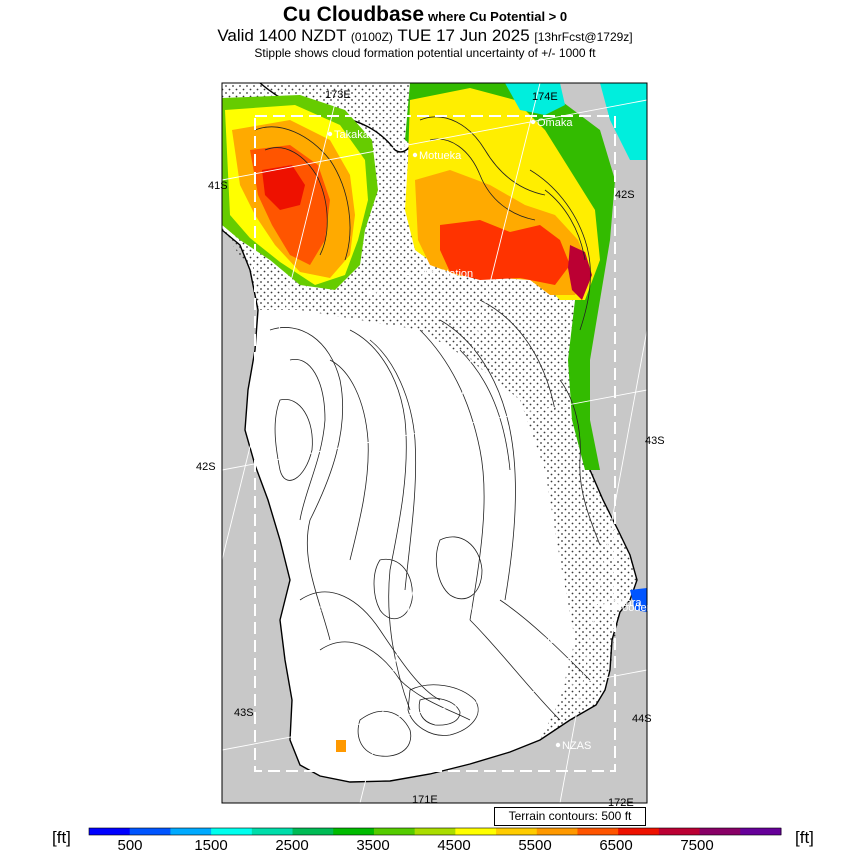  What do you see at coordinates (530, 640) in the screenshot?
I see `place-label-springfield: Springfield` at bounding box center [530, 640].